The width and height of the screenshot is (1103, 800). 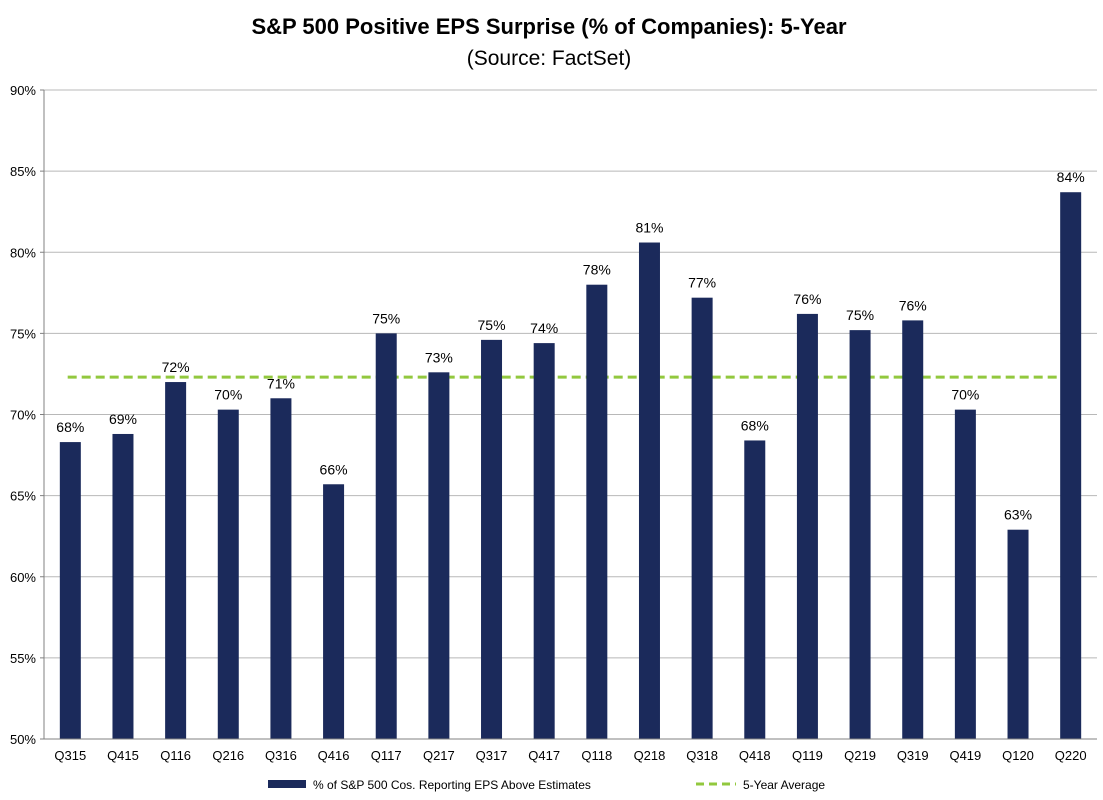 What do you see at coordinates (650, 755) in the screenshot?
I see `x-tick-label: Q218` at bounding box center [650, 755].